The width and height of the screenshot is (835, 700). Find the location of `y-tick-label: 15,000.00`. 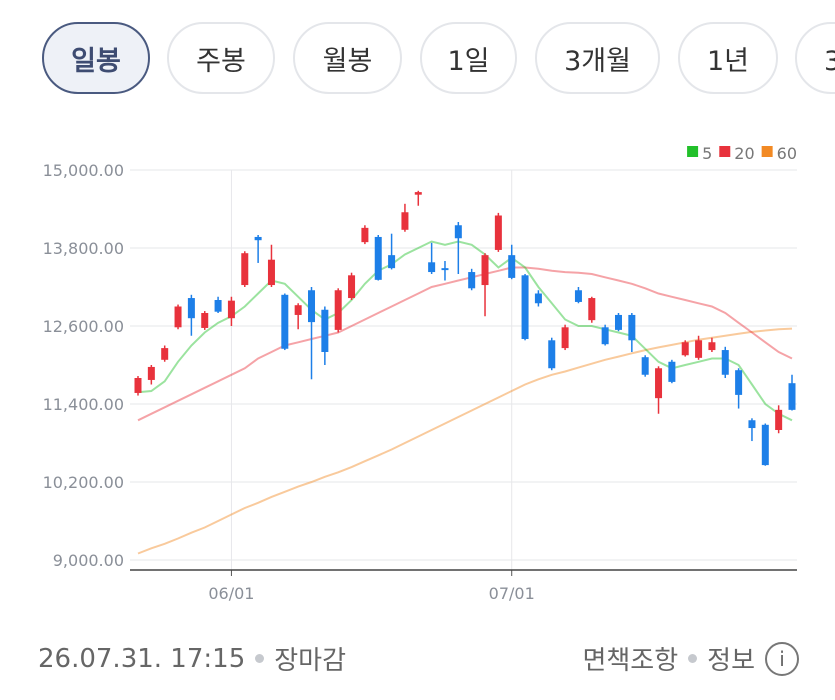

y-tick-label: 15,000.00 is located at coordinates (83, 170).